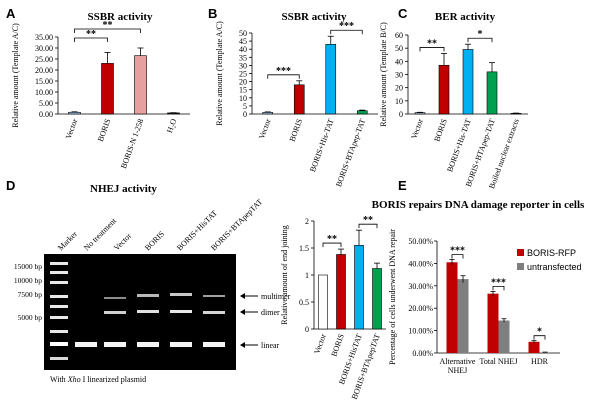 The width and height of the screenshot is (589, 402). Describe the element at coordinates (314, 17) in the screenshot. I see `chart-title: SSBR activity` at that location.